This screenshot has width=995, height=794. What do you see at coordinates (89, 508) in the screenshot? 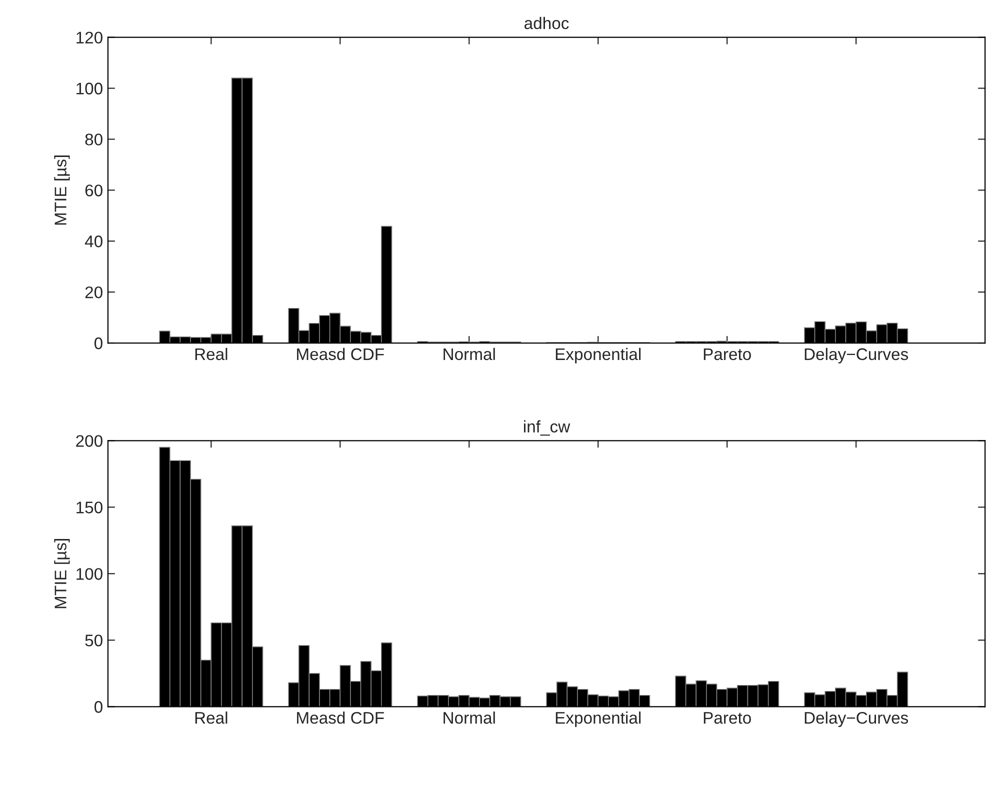
I see `y-tick-label: 150` at bounding box center [89, 508].